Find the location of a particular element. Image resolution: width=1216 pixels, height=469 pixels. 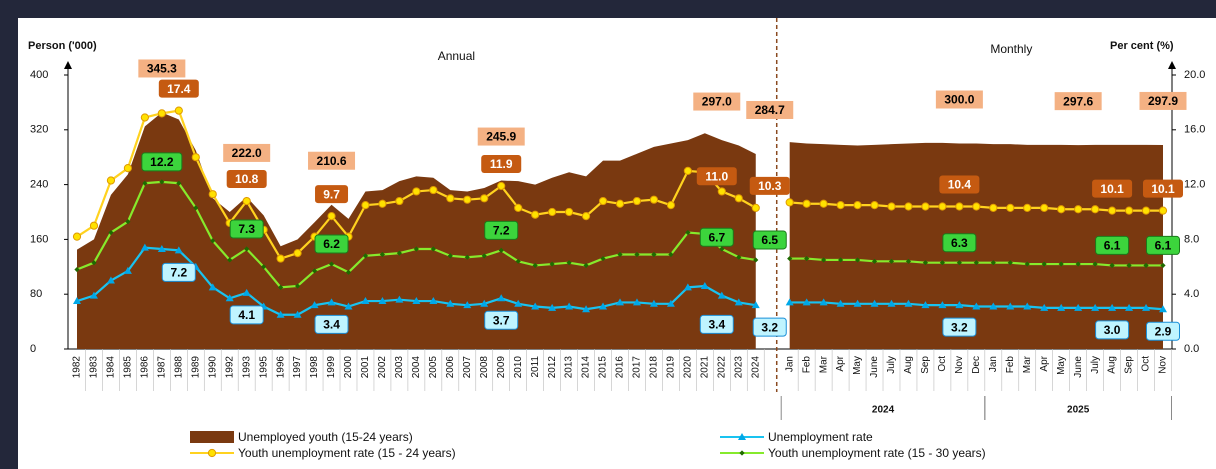

y2-tick-label: 8.0 is located at coordinates (1191, 239).